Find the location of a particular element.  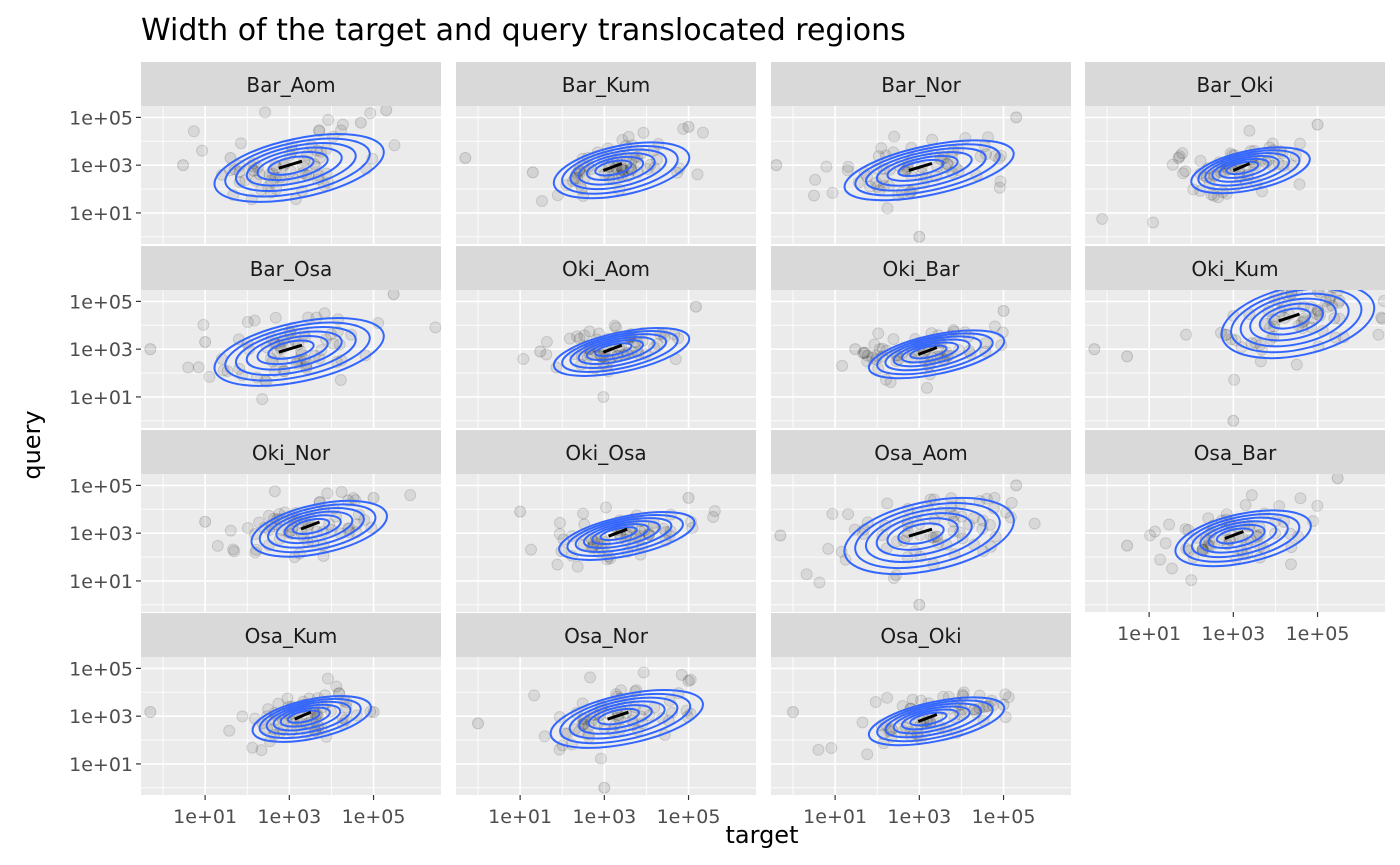

x-tick-label: 1e+01 is located at coordinates (1149, 634).